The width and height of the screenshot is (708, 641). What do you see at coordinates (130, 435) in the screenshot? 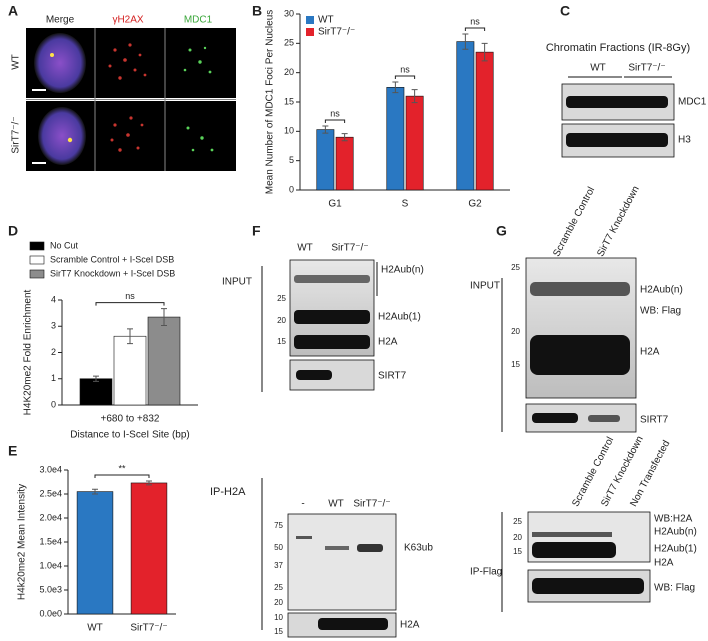
I see `x-axis-label: Distance to I-SceI Site (bp)` at bounding box center [130, 435].